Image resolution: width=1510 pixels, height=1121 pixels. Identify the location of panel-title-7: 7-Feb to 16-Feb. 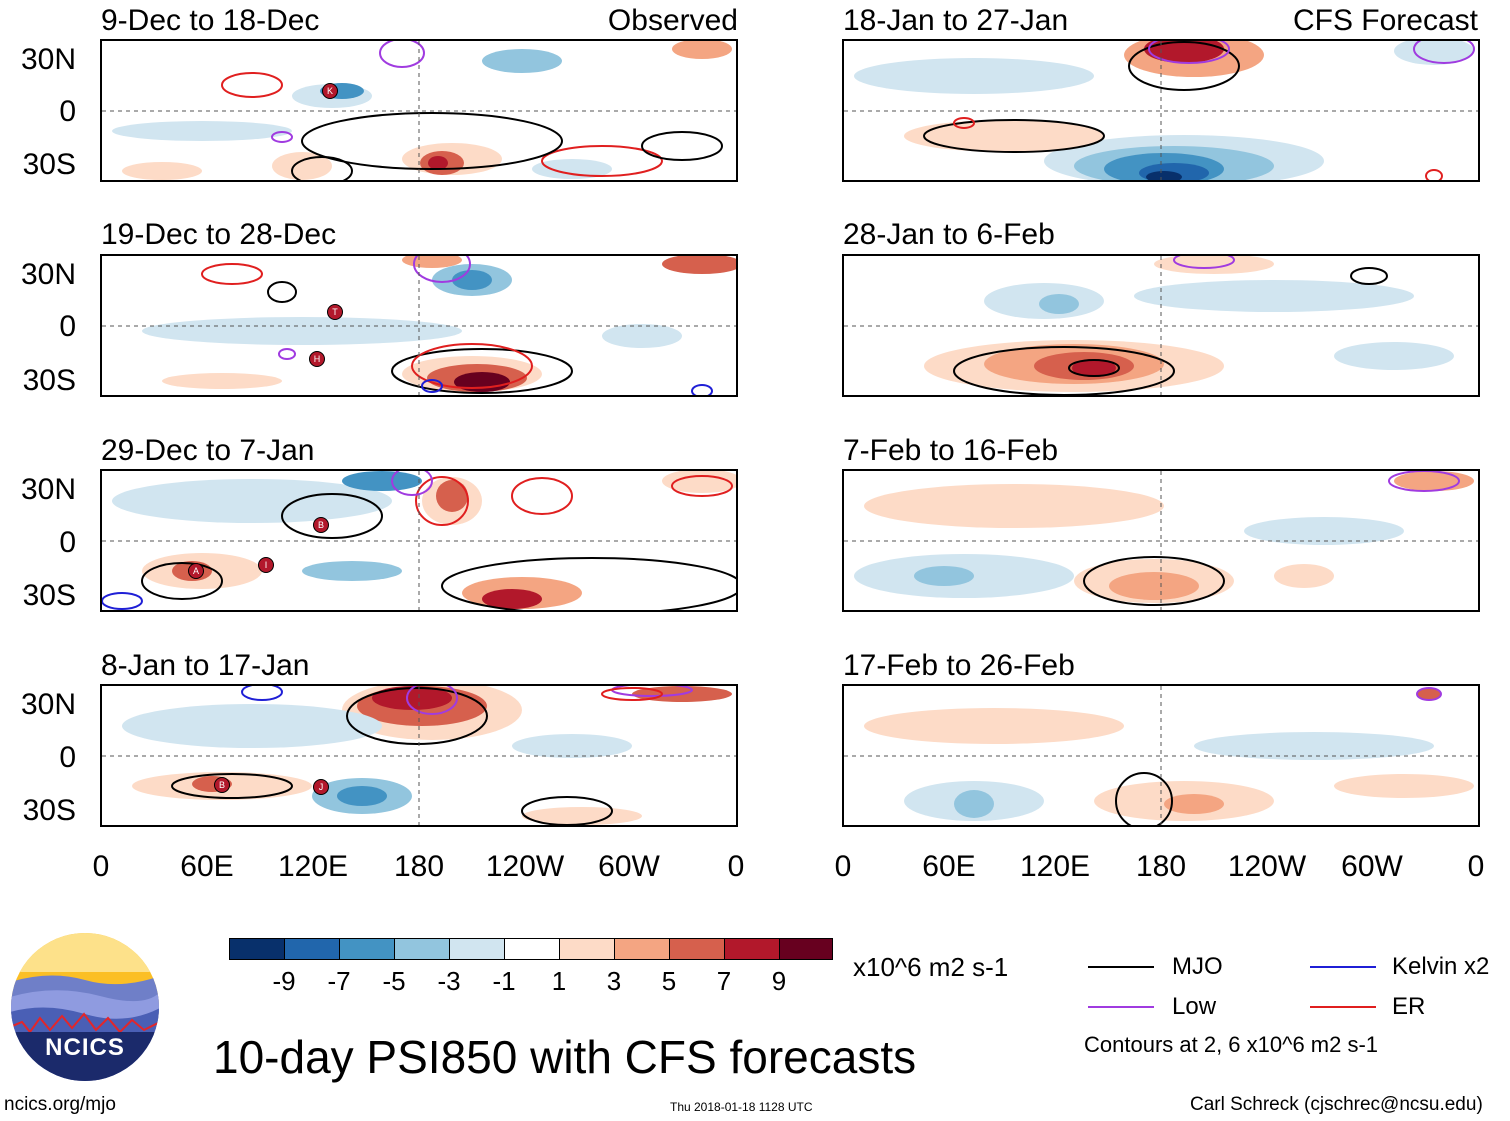
(951, 450).